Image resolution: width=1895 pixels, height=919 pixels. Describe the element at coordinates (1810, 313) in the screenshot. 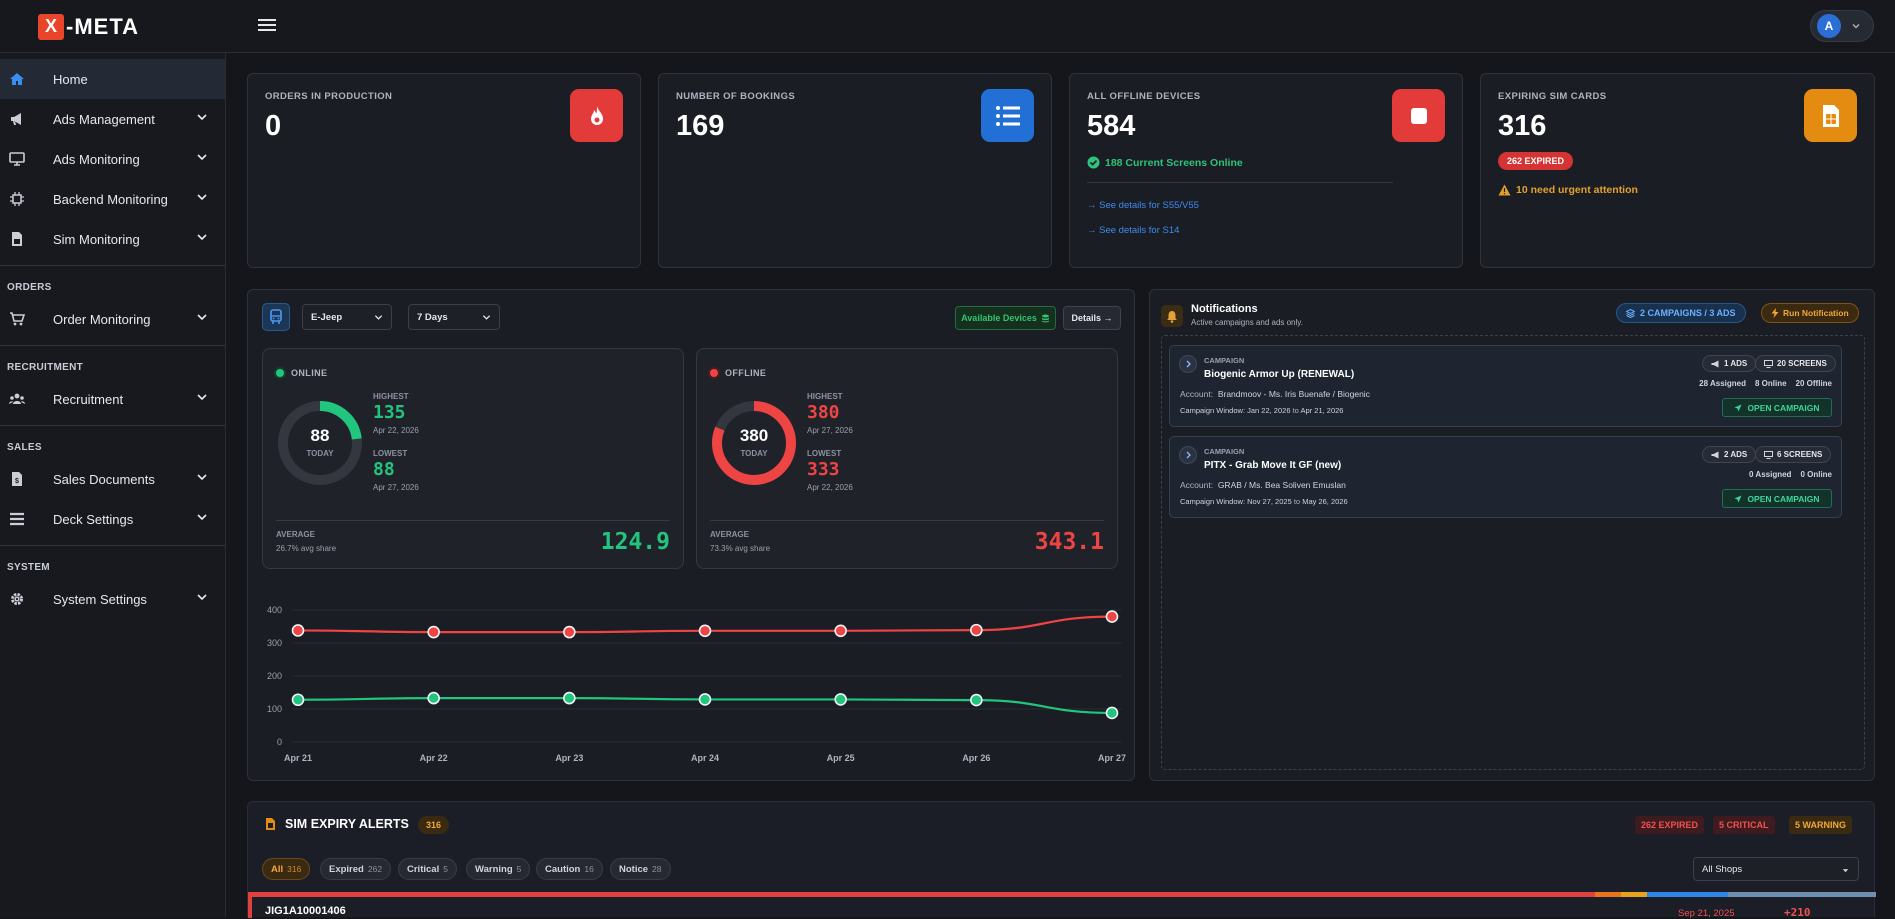

I see `run-notification-button: Run Notification` at that location.